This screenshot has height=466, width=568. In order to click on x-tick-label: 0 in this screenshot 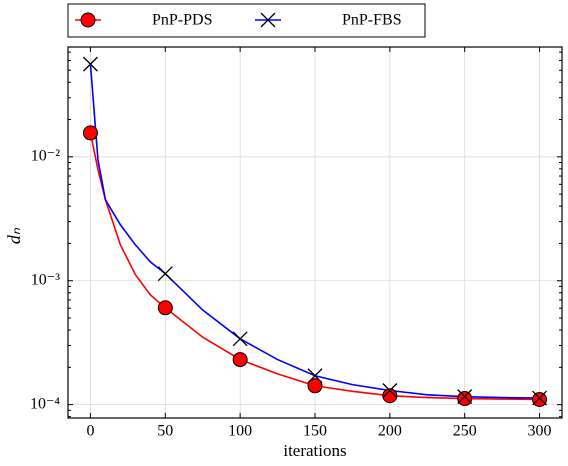, I will do `click(90, 431)`.